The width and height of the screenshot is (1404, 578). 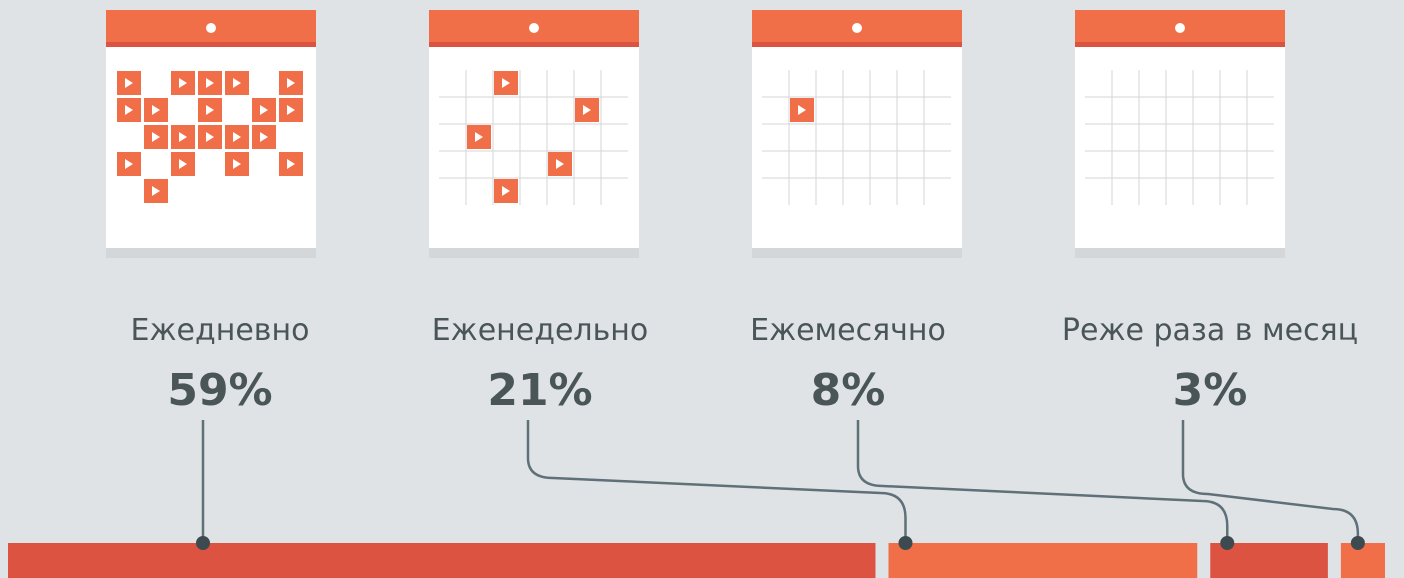 I want to click on value-label: 59%, so click(x=219, y=390).